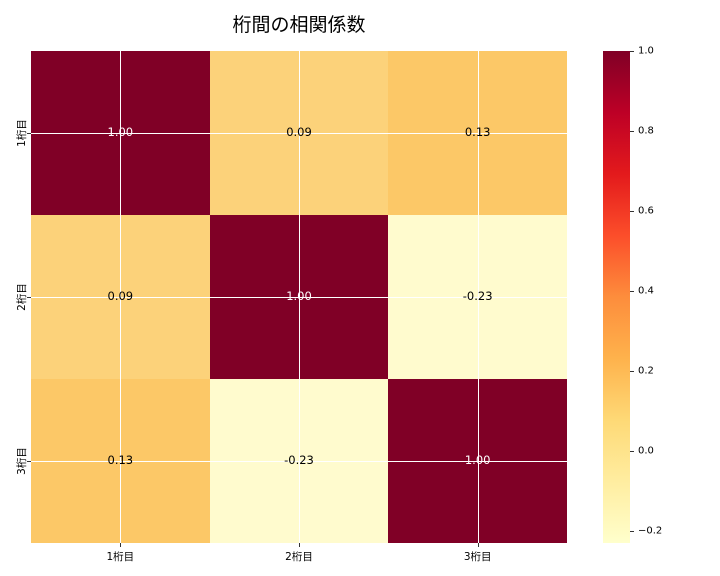 The image size is (720, 576). What do you see at coordinates (646, 451) in the screenshot?
I see `colorbar-tick-label: 0.0` at bounding box center [646, 451].